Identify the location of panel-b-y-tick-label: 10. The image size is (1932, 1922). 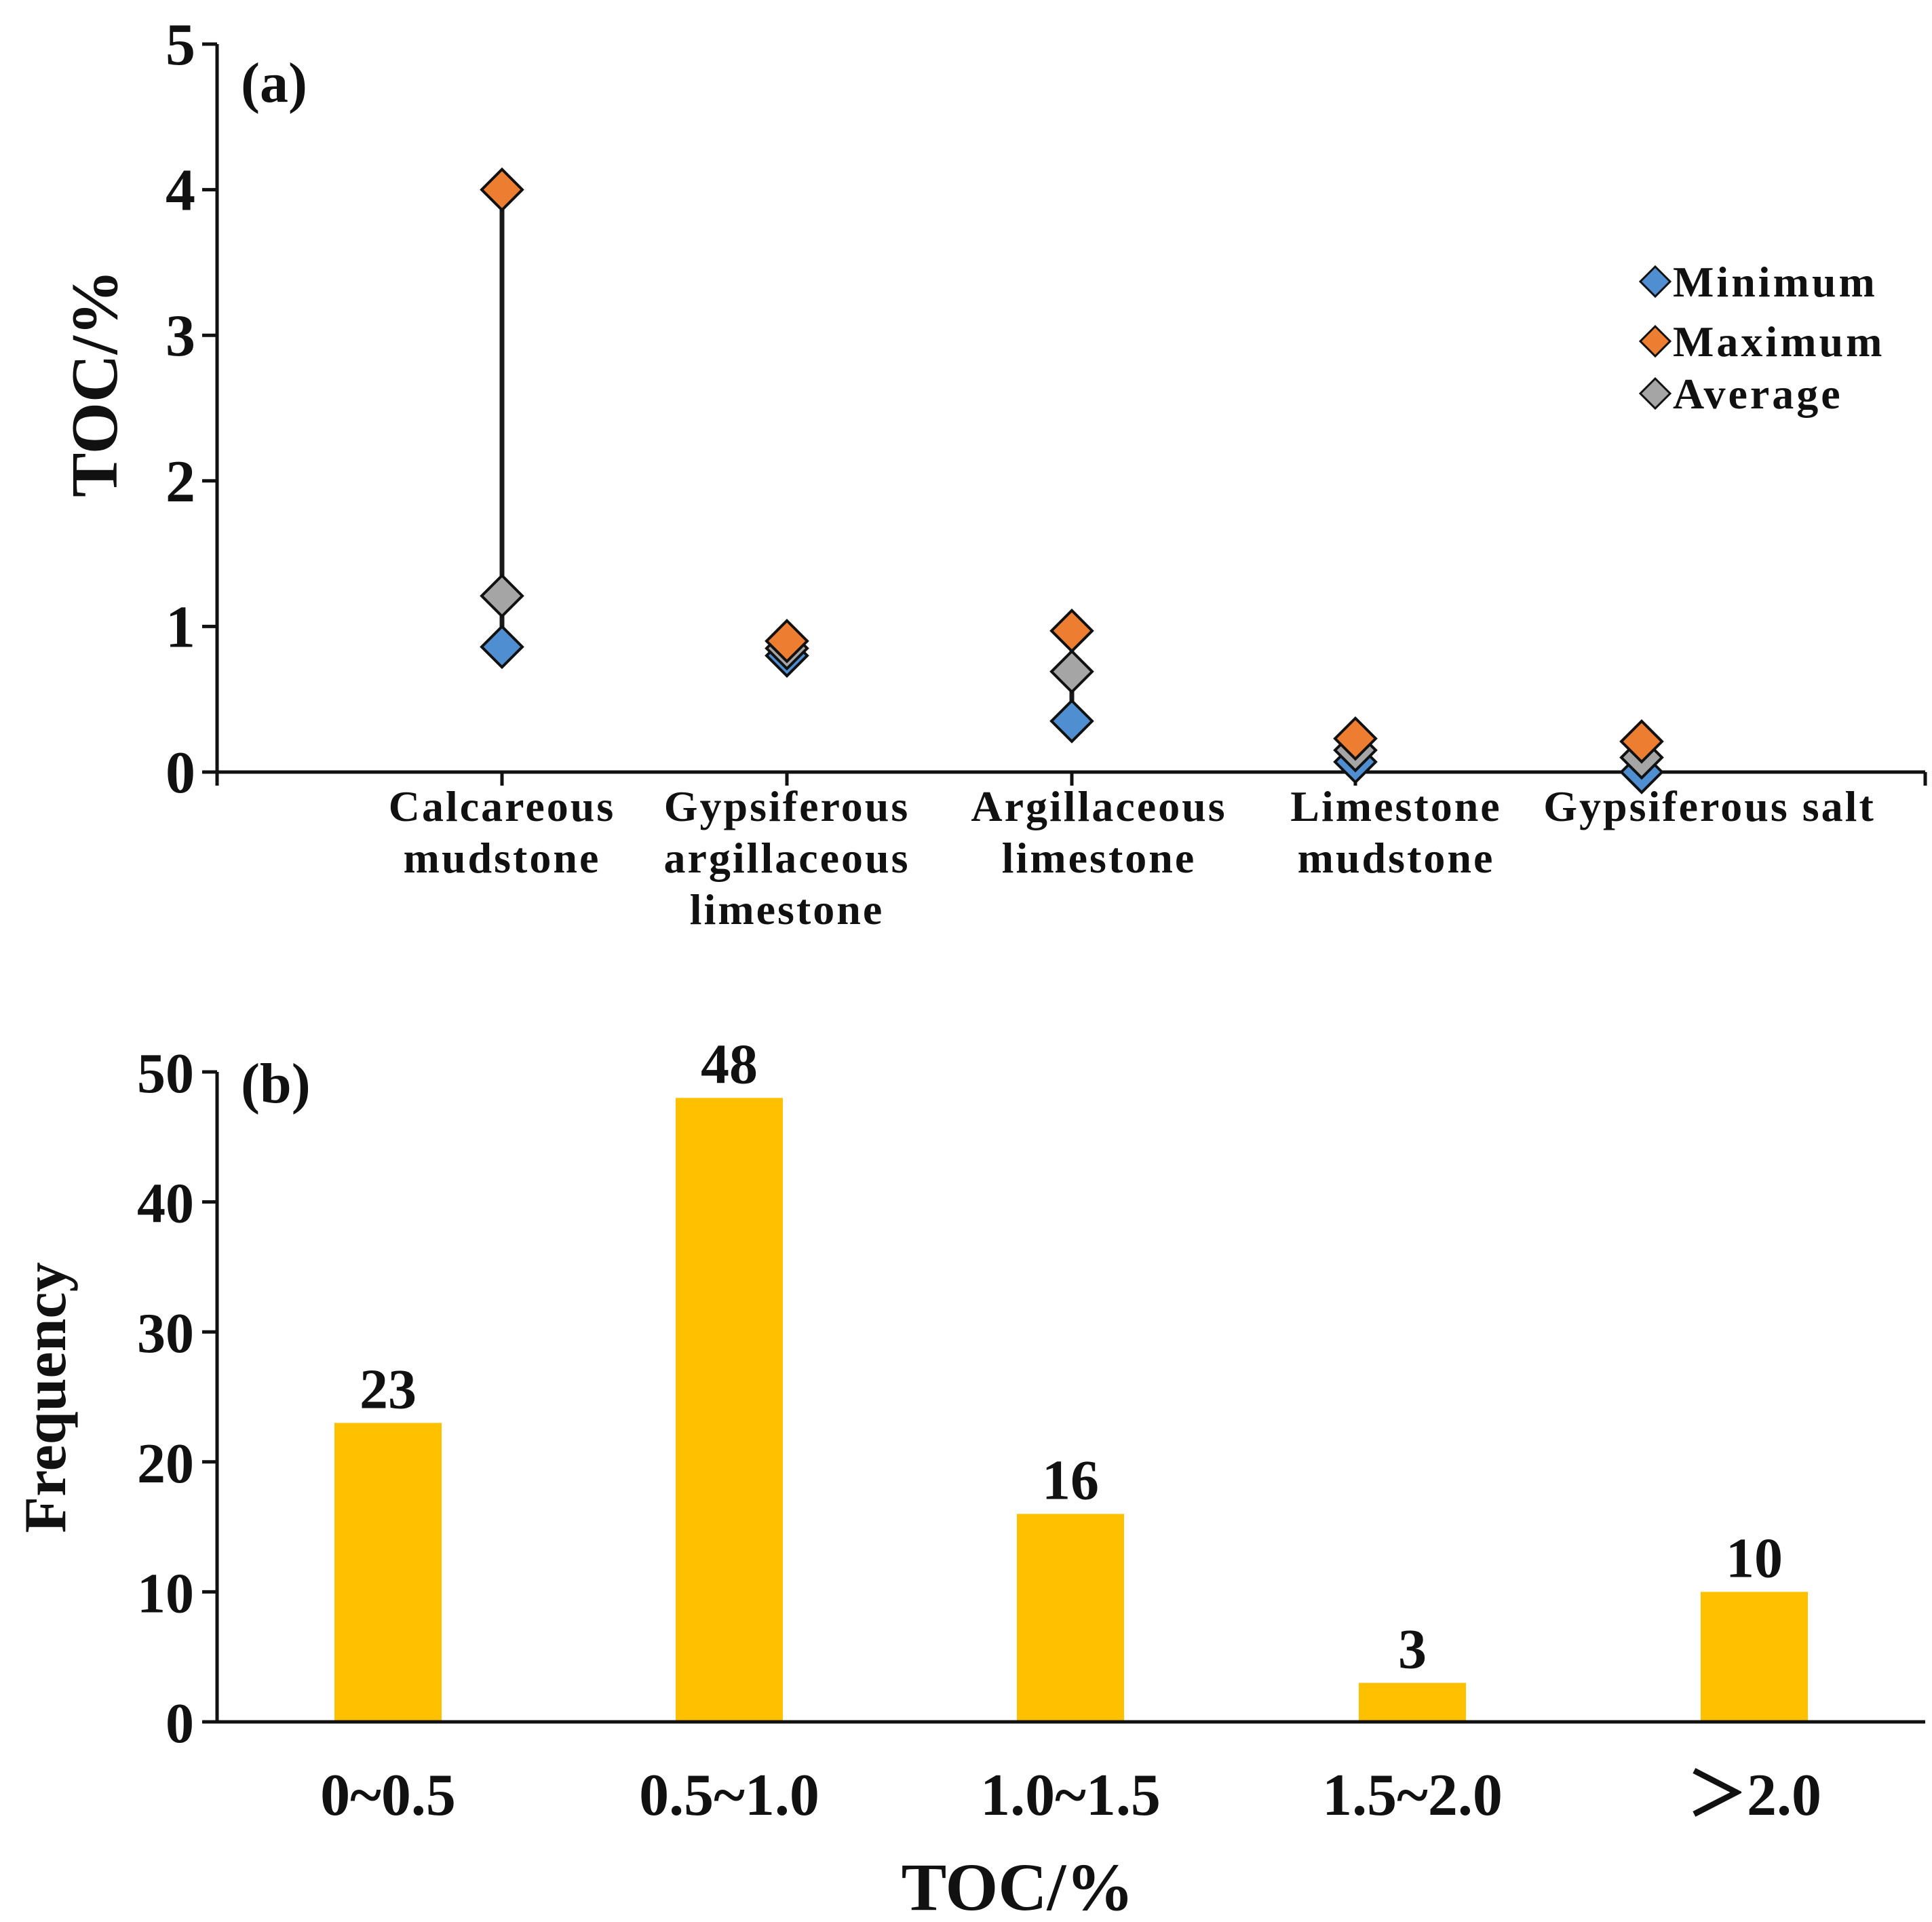
(165, 1594).